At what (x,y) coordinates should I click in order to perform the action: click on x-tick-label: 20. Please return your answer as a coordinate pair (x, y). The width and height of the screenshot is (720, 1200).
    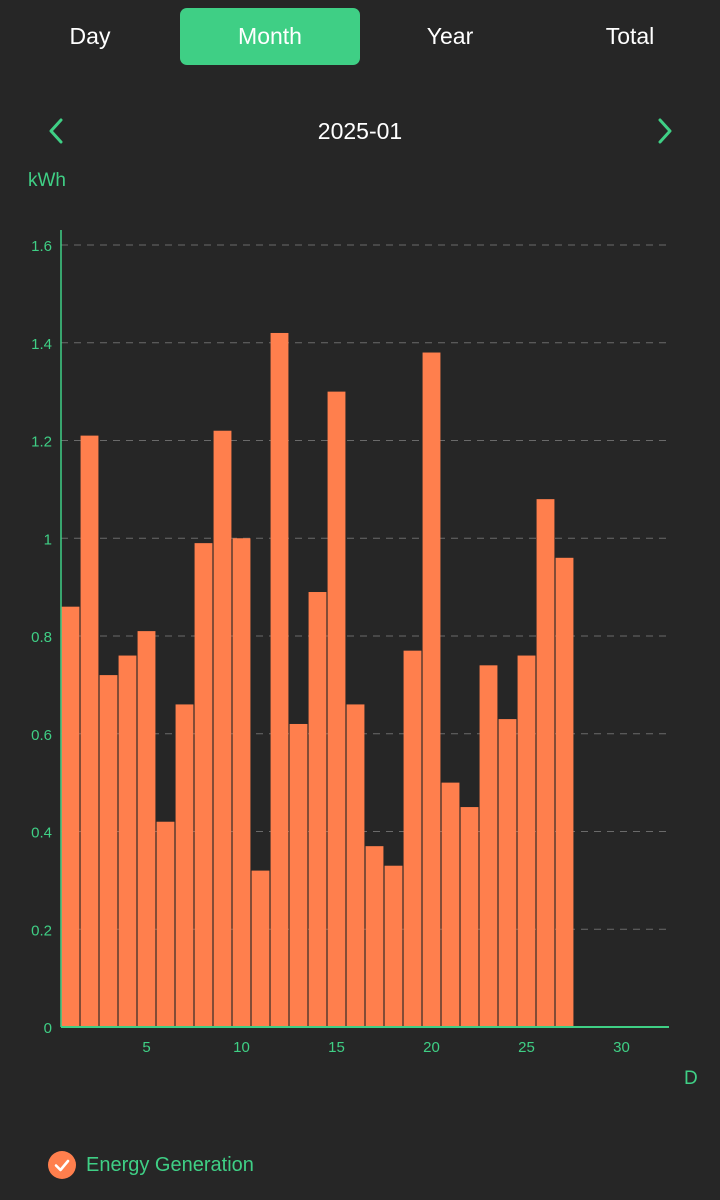
    Looking at the image, I should click on (431, 1047).